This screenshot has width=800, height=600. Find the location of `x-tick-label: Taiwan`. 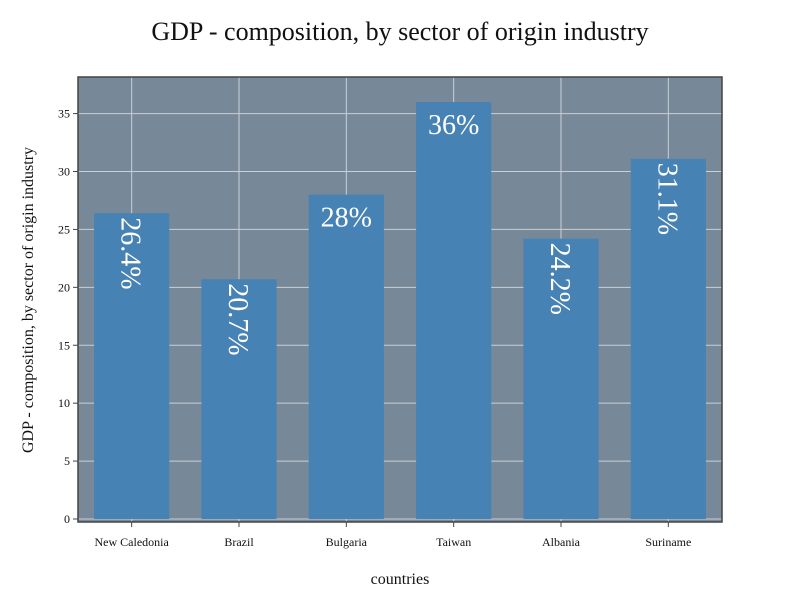

x-tick-label: Taiwan is located at coordinates (453, 542).